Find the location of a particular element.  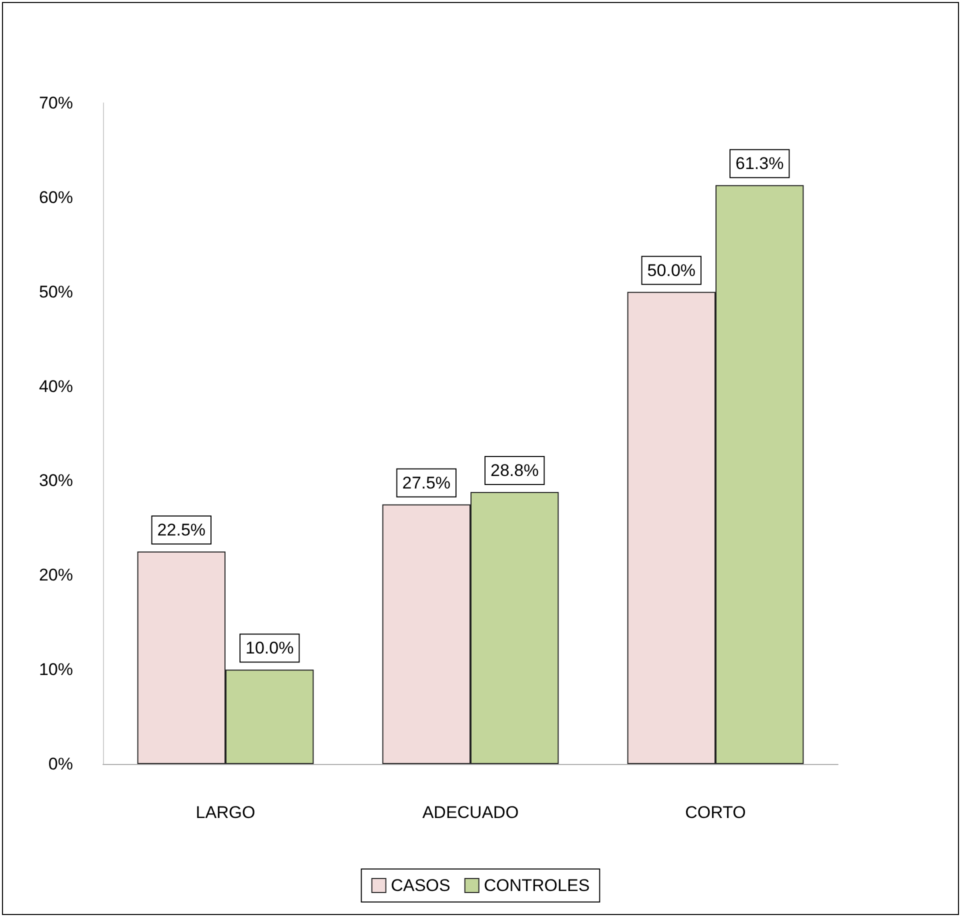

y-tick-label: 20% is located at coordinates (55, 575).